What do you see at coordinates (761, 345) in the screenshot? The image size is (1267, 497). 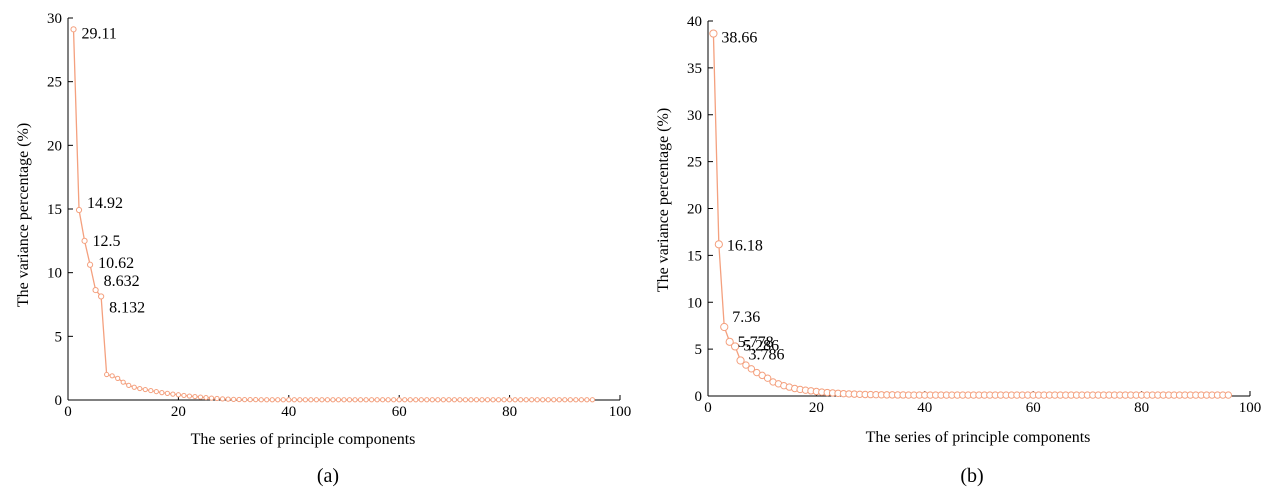 I see `data-label-b: 5.286` at bounding box center [761, 345].